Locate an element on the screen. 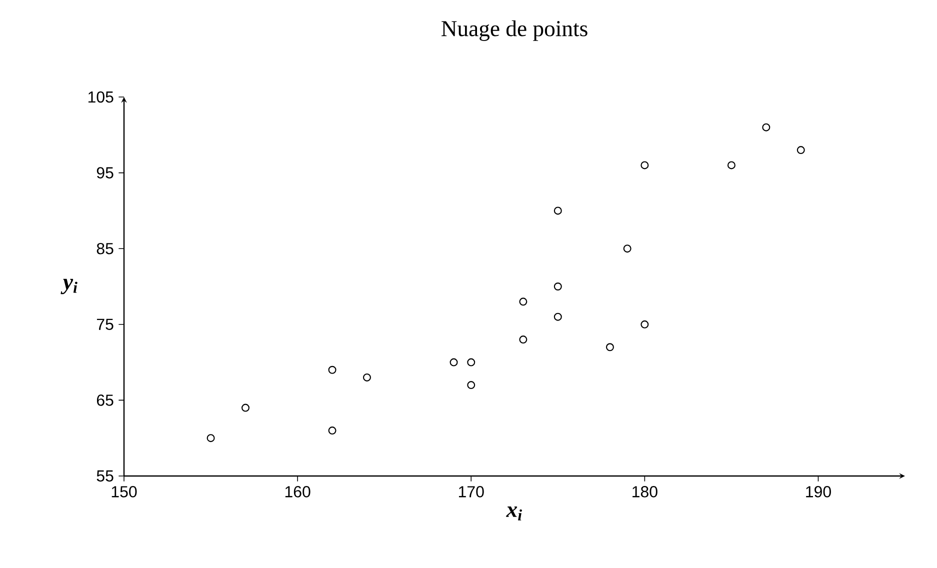  x-tick-label: 160 is located at coordinates (297, 492).